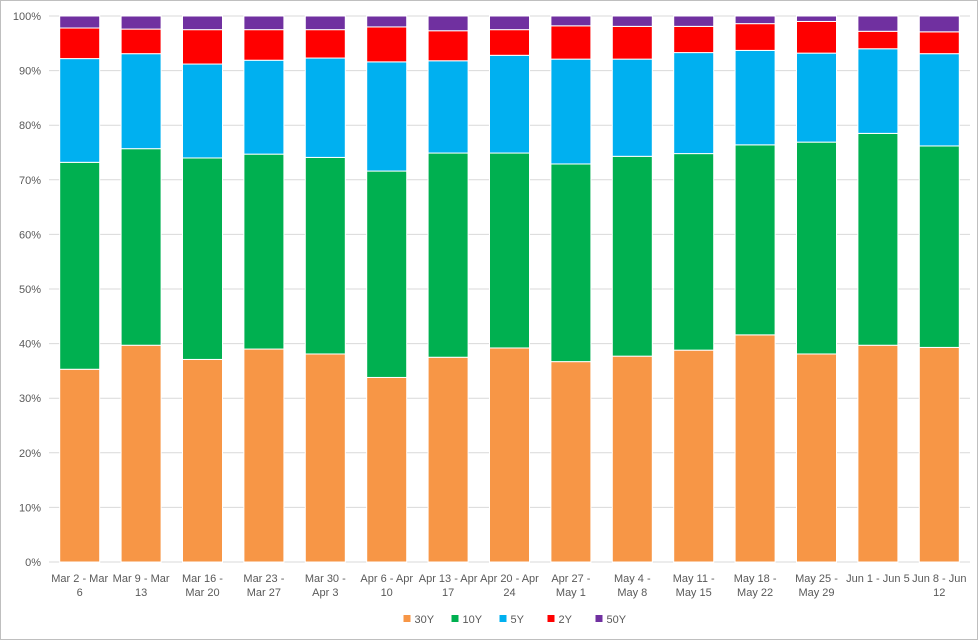  Describe the element at coordinates (448, 579) in the screenshot. I see `x-tick-label: Apr 13 - Apr` at that location.